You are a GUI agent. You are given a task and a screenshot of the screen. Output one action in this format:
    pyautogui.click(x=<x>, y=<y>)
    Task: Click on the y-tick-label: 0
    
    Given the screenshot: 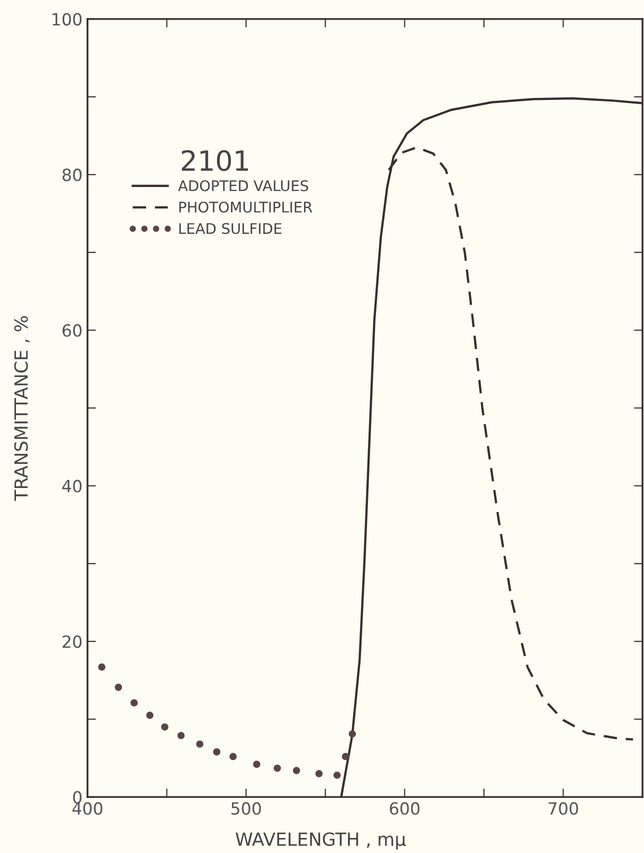 What is the action you would take?
    pyautogui.click(x=77, y=797)
    